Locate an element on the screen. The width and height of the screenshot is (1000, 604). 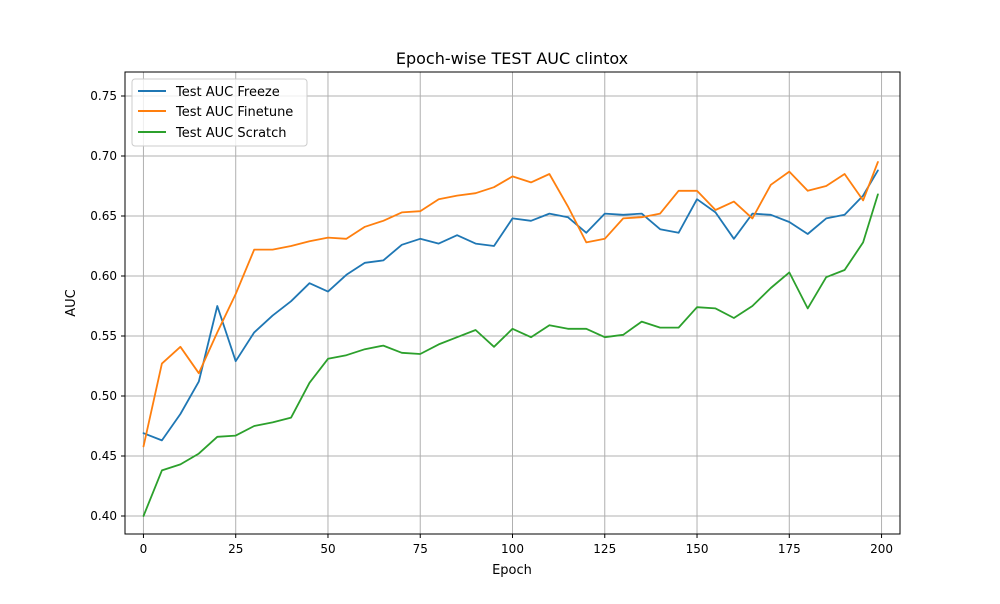
y-tick-label: 0.75 is located at coordinates (103, 96).